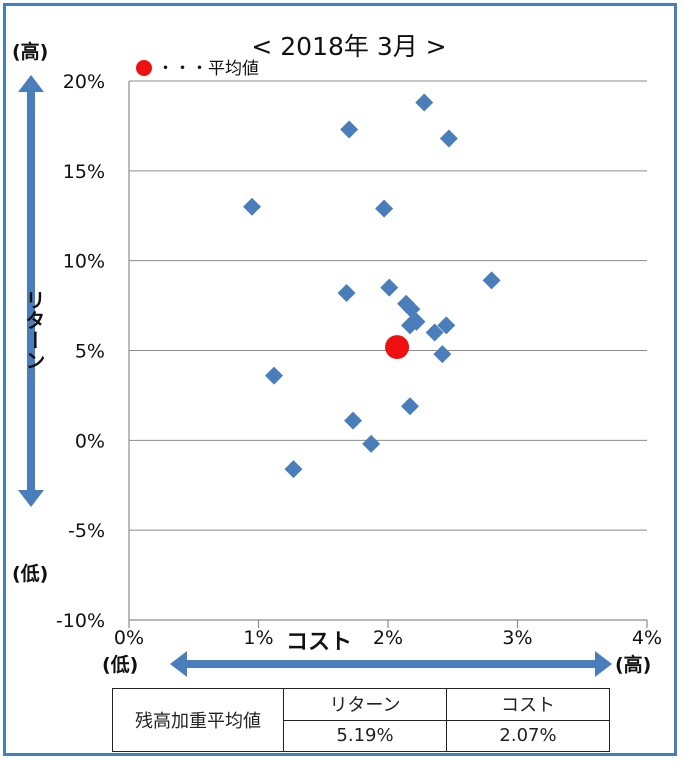  I want to click on y-tick-label: -5%, so click(86, 531).